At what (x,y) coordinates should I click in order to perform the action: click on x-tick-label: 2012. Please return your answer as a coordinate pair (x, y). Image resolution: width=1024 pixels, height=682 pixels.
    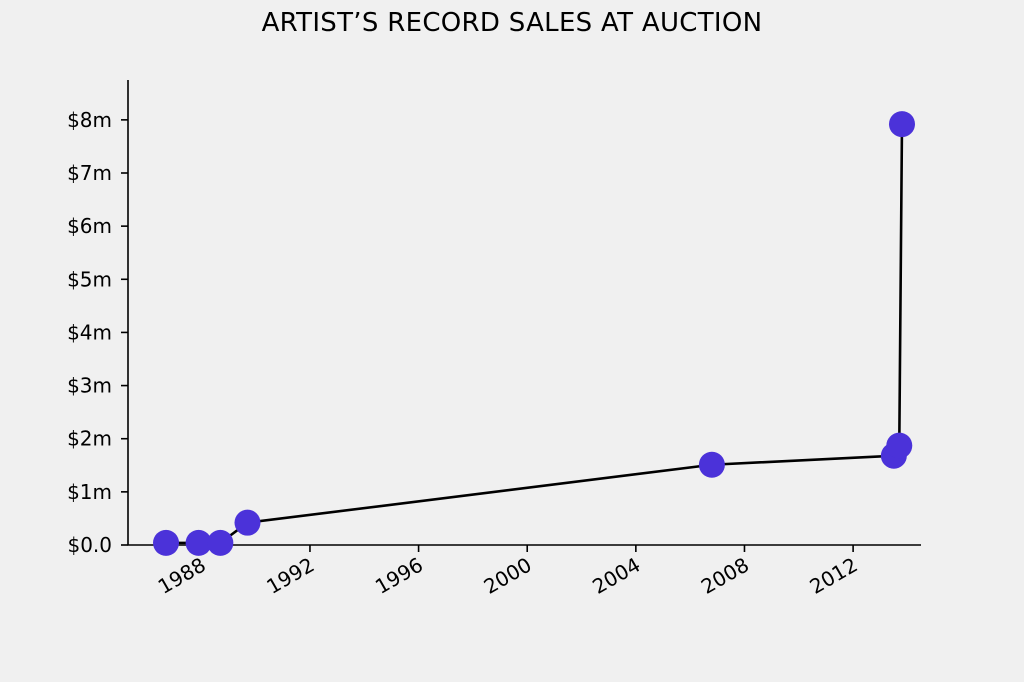
    Looking at the image, I should click on (834, 576).